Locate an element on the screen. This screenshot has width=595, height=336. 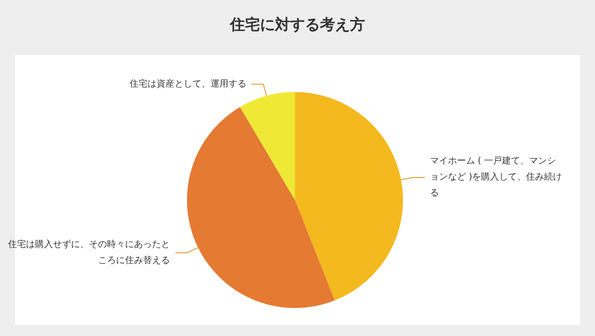
slice-label: 住宅は購入せずに、その時々にあったところに住み替える is located at coordinates (89, 252).